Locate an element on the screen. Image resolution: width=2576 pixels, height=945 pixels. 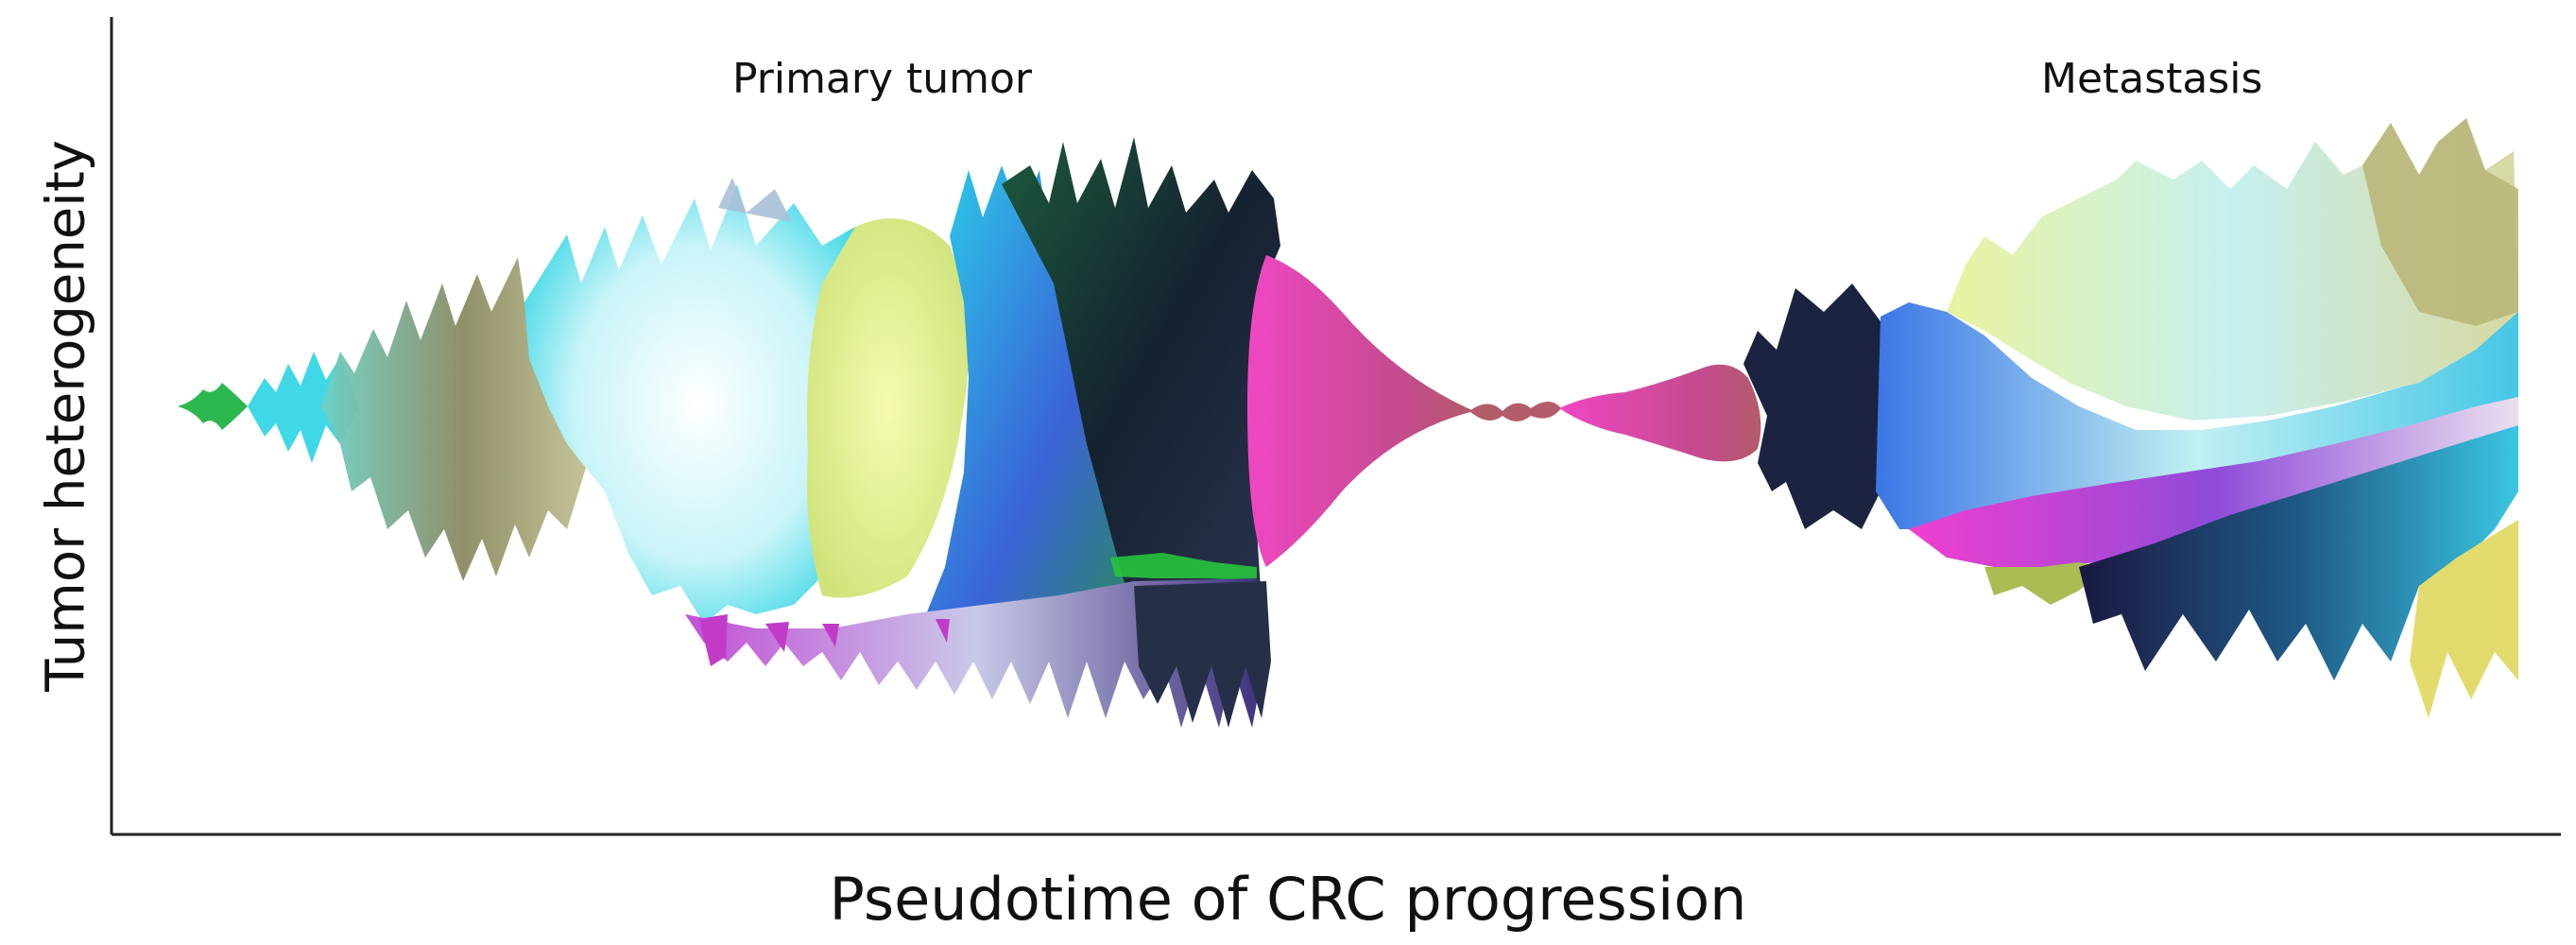
x-axis-label: Pseudotime of CRC progression is located at coordinates (1288, 899).